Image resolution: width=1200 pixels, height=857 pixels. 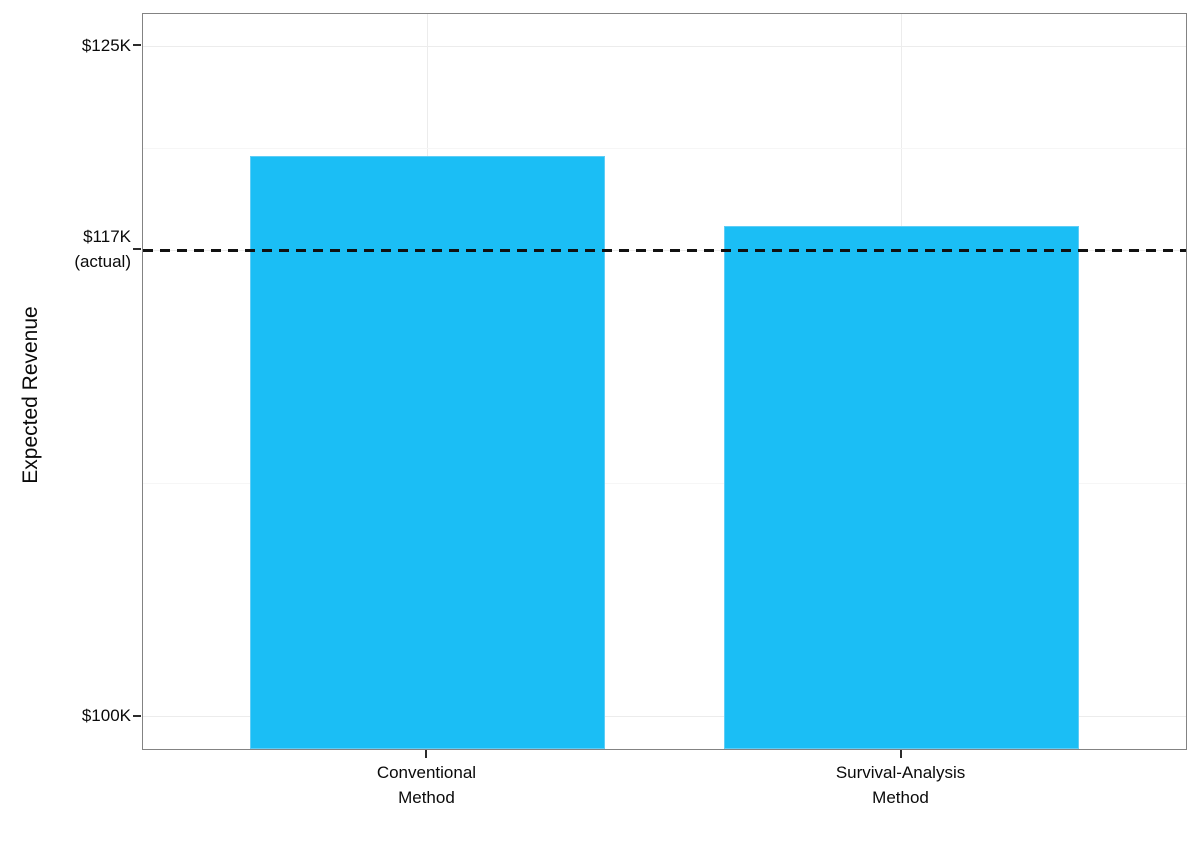 What do you see at coordinates (106, 45) in the screenshot?
I see `y-tick-label-value: $125K` at bounding box center [106, 45].